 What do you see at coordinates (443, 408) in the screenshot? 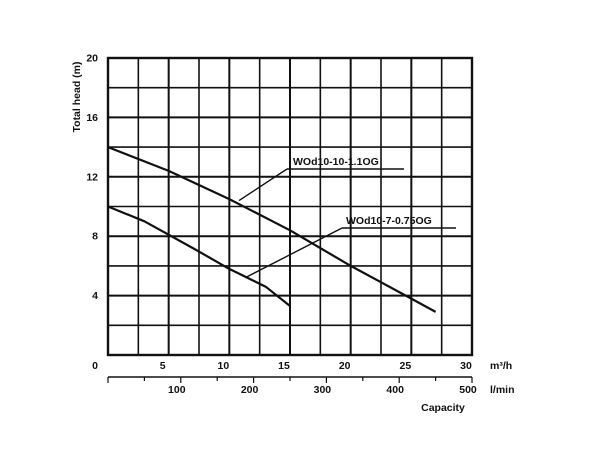
I see `x-axis-label: Capacity` at bounding box center [443, 408].